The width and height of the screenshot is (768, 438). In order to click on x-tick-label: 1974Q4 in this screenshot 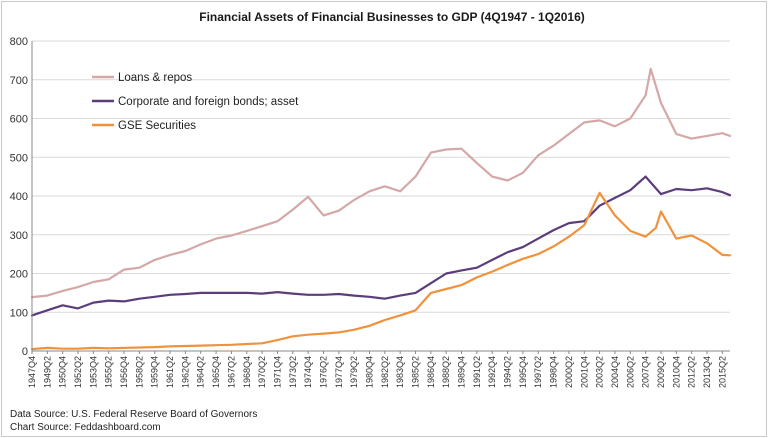, I will do `click(308, 372)`.